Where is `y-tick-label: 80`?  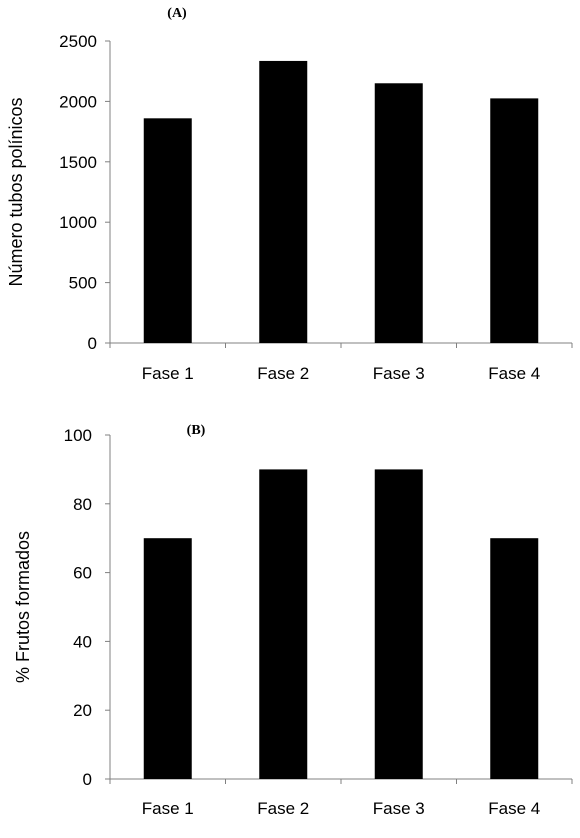
y-tick-label: 80 is located at coordinates (82, 504).